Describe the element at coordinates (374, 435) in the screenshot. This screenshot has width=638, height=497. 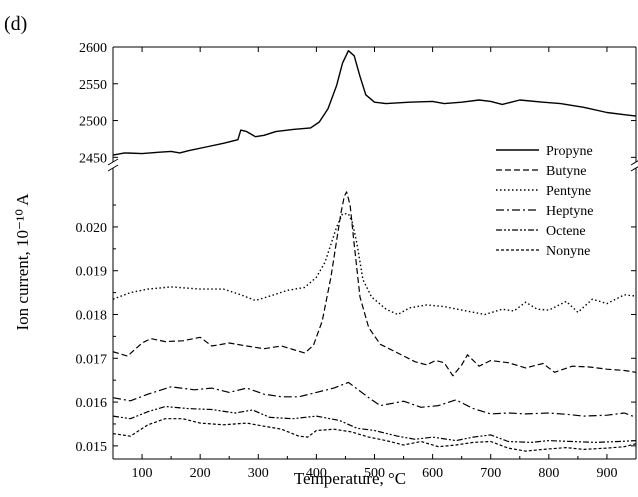
I see `series-line-nonyne` at that location.